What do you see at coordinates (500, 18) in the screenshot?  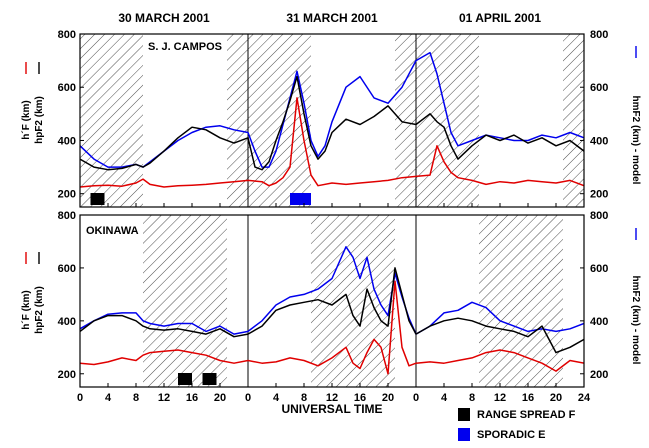 I see `day-title-3: 01 APRIL 2001` at bounding box center [500, 18].